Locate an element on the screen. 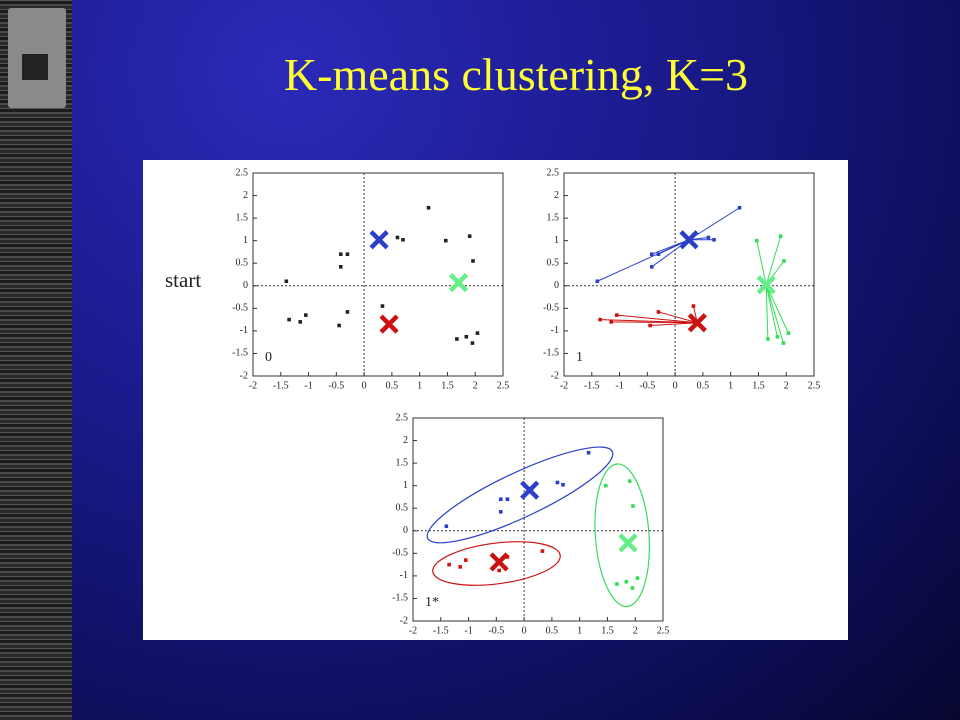 This screenshot has width=960, height=720. panel-annotation: 0 is located at coordinates (268, 357).